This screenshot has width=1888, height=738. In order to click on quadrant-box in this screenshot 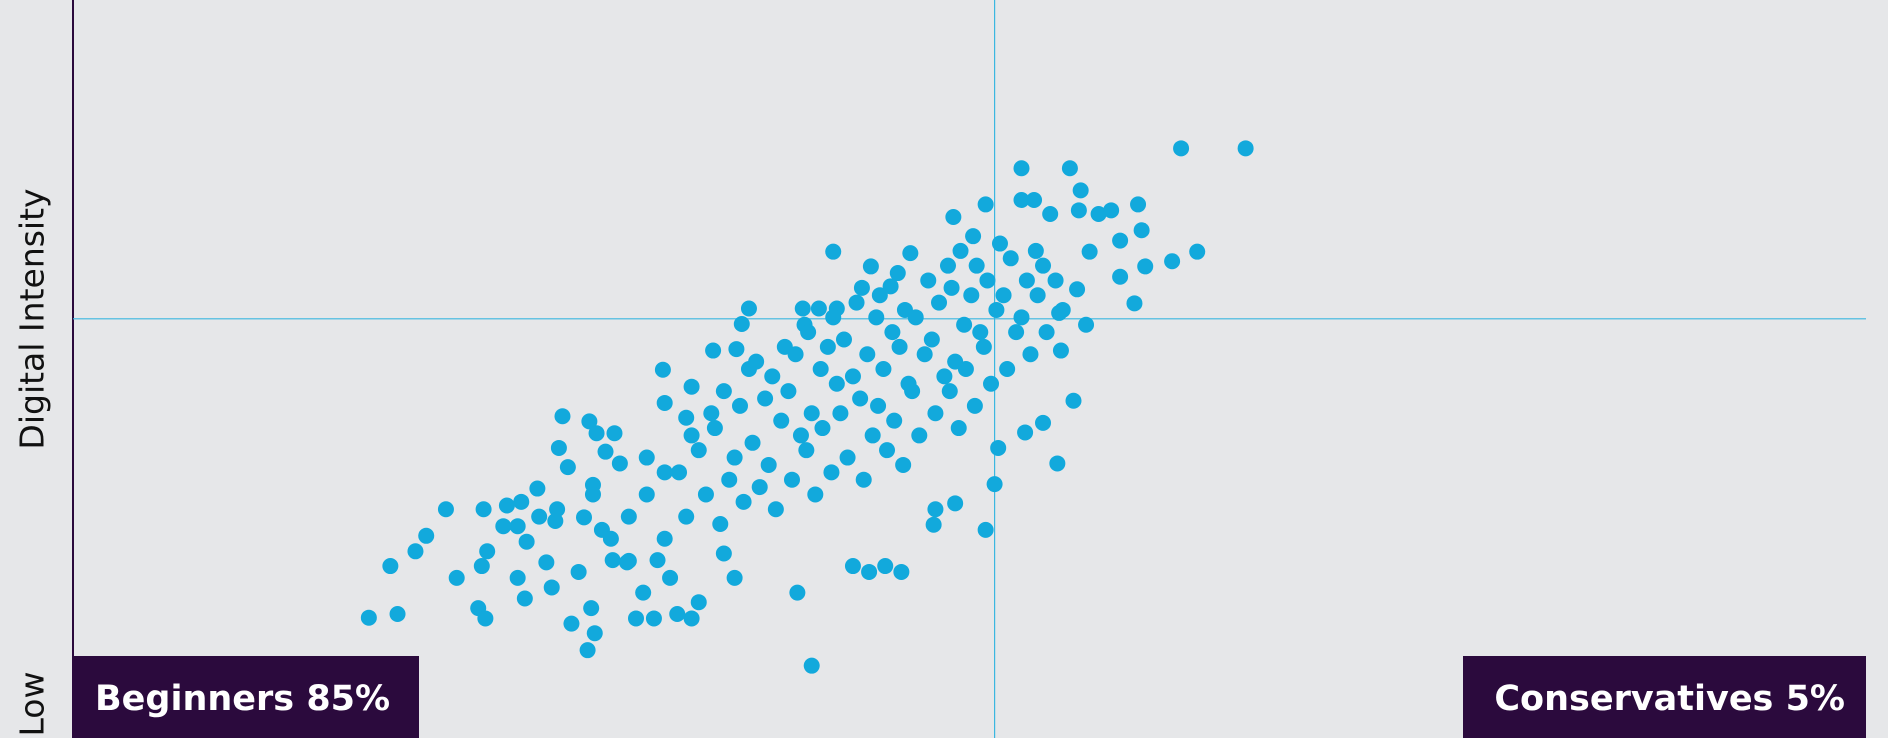, I will do `click(1664, 697)`.